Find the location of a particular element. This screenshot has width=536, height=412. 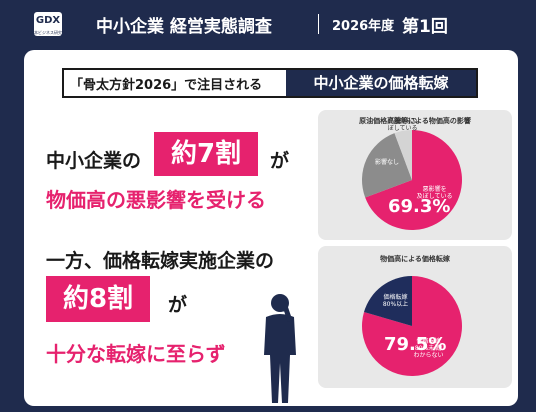

slice-label: 好影響を及 ぼしている is located at coordinates (402, 125).